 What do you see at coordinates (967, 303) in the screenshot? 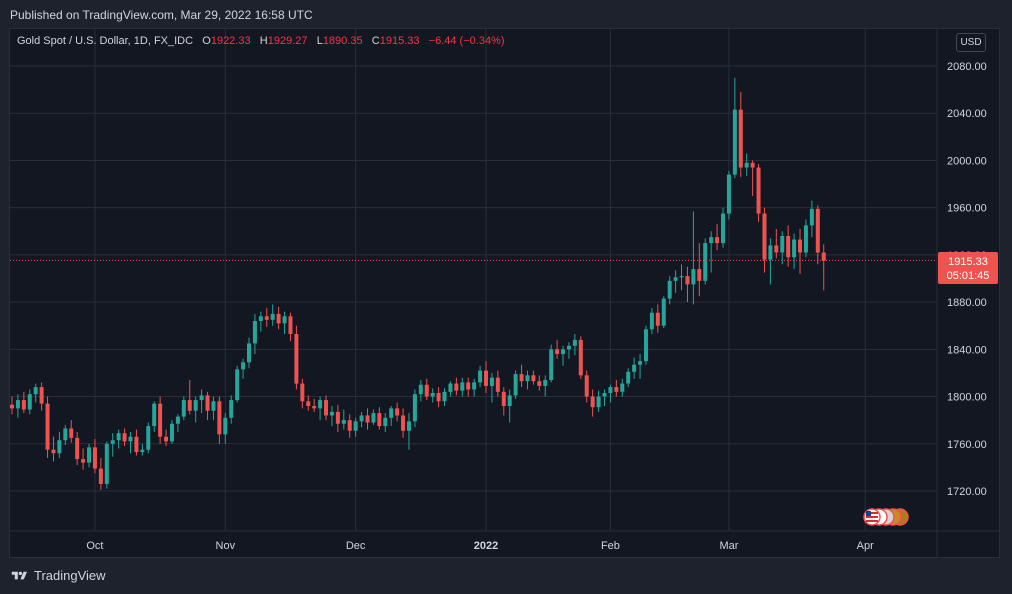
I see `price-tick-label: 1880.00` at bounding box center [967, 303].